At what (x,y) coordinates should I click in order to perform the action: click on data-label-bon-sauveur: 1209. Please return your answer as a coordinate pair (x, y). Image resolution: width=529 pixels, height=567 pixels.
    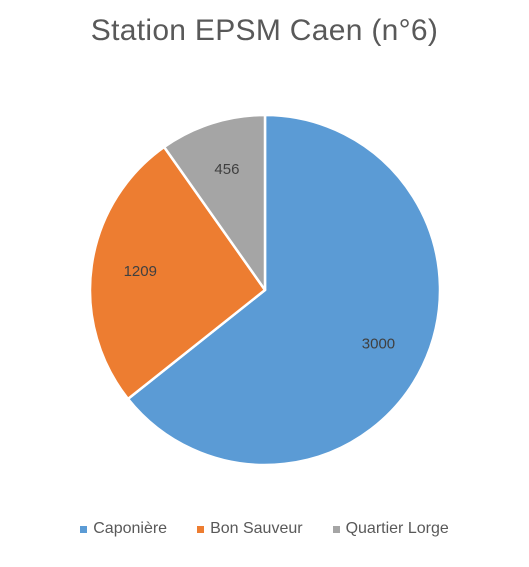
    Looking at the image, I should click on (140, 271).